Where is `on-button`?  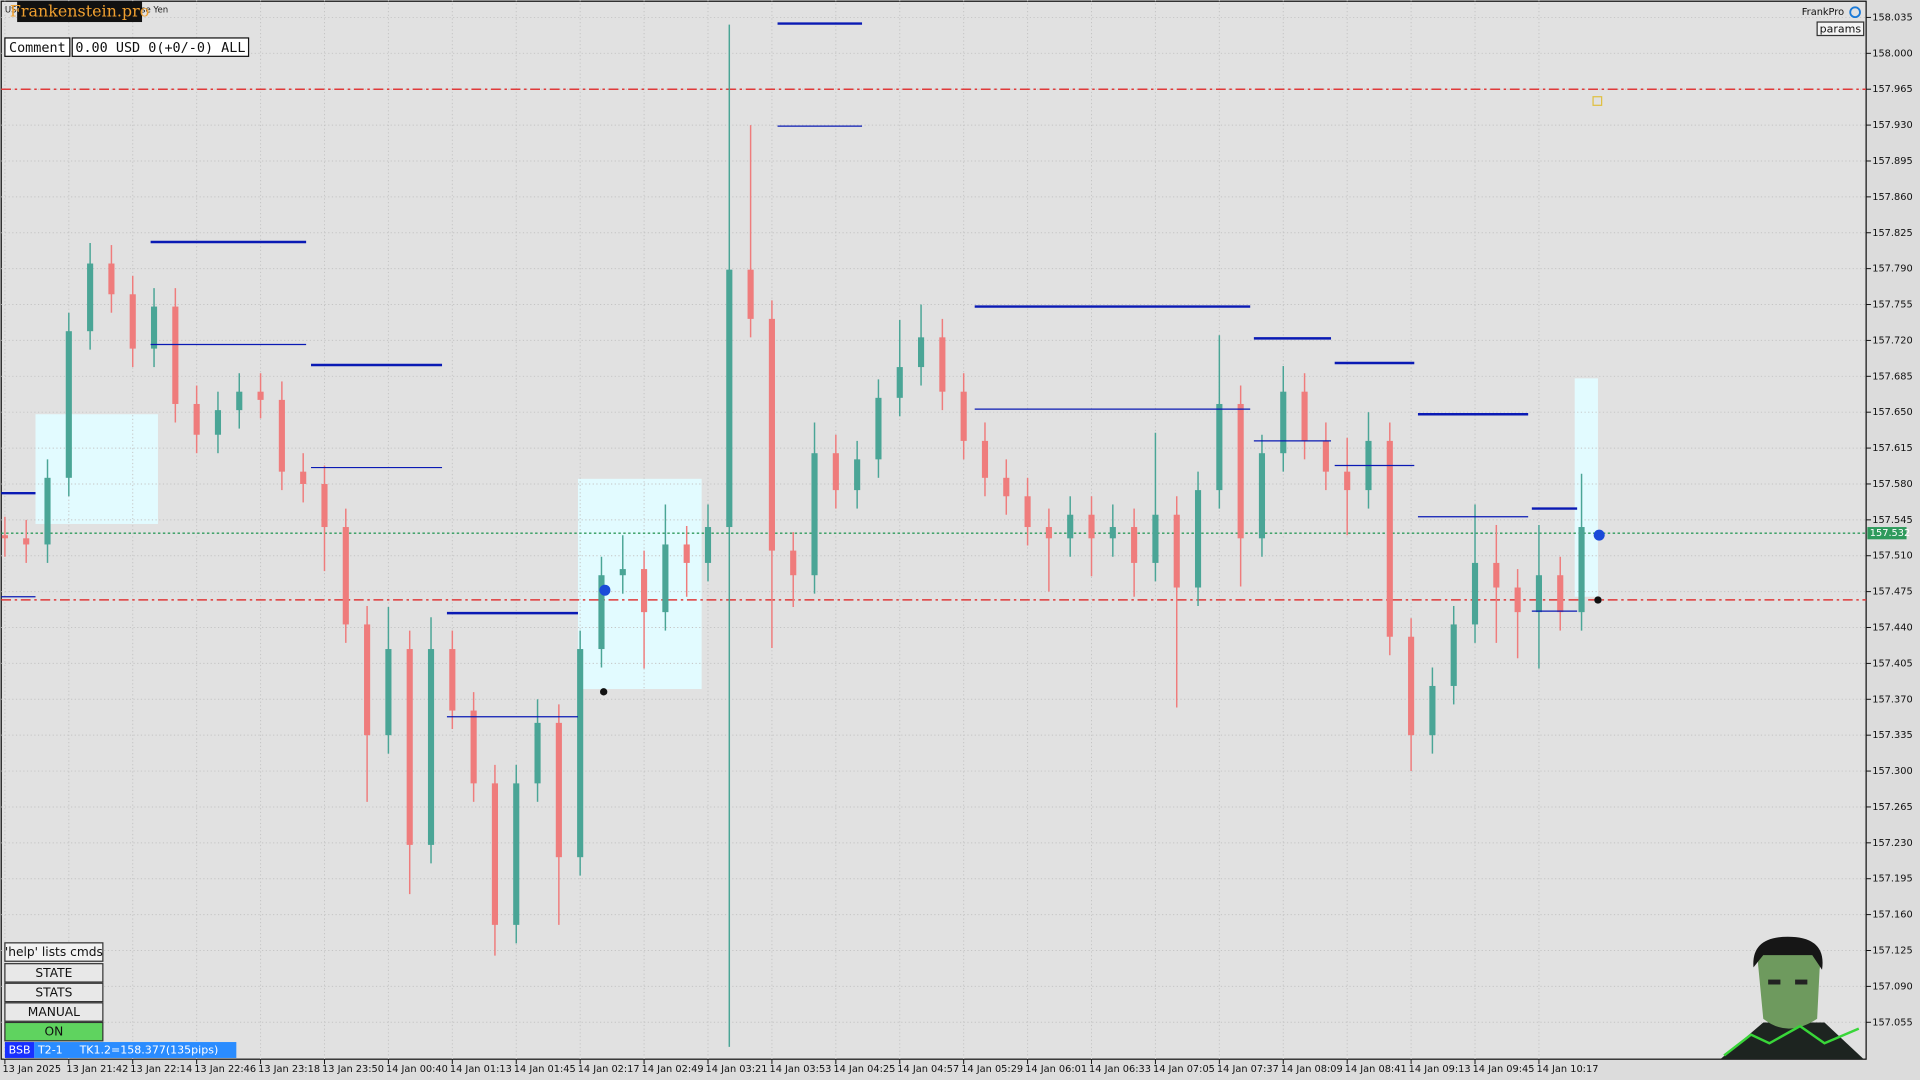 on-button is located at coordinates (54, 1031).